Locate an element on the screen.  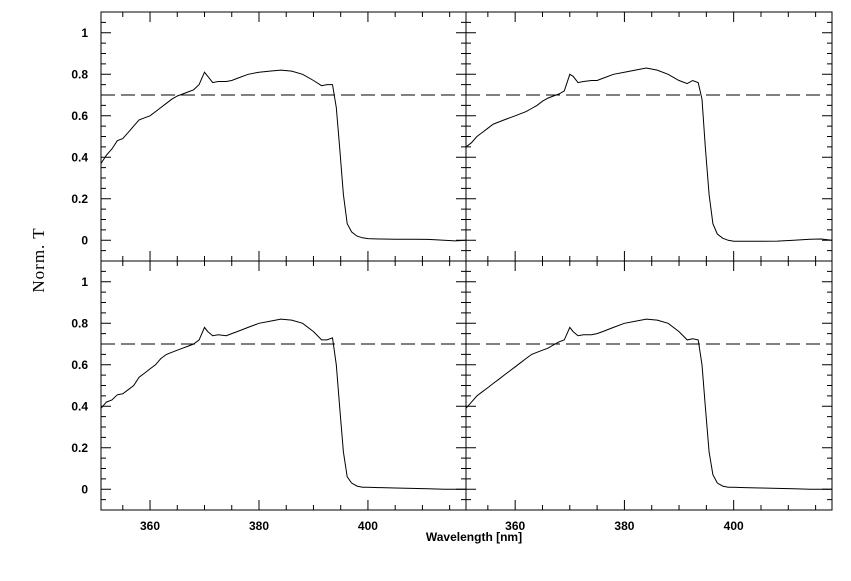
y-axis-title: Norm. T is located at coordinates (38, 259).